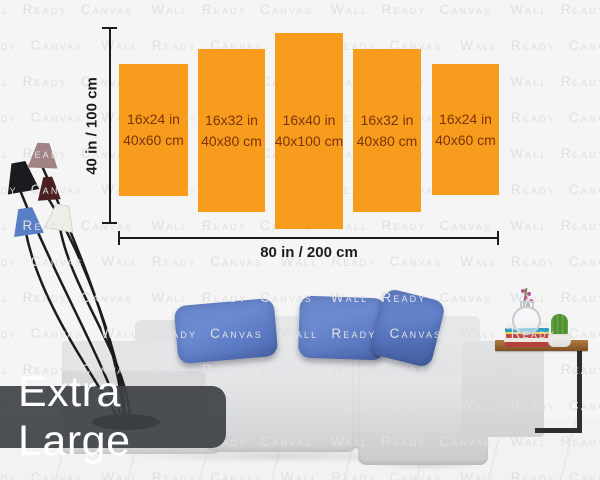 Image resolution: width=600 pixels, height=480 pixels. Describe the element at coordinates (110, 126) in the screenshot. I see `height-dimension-line` at that location.